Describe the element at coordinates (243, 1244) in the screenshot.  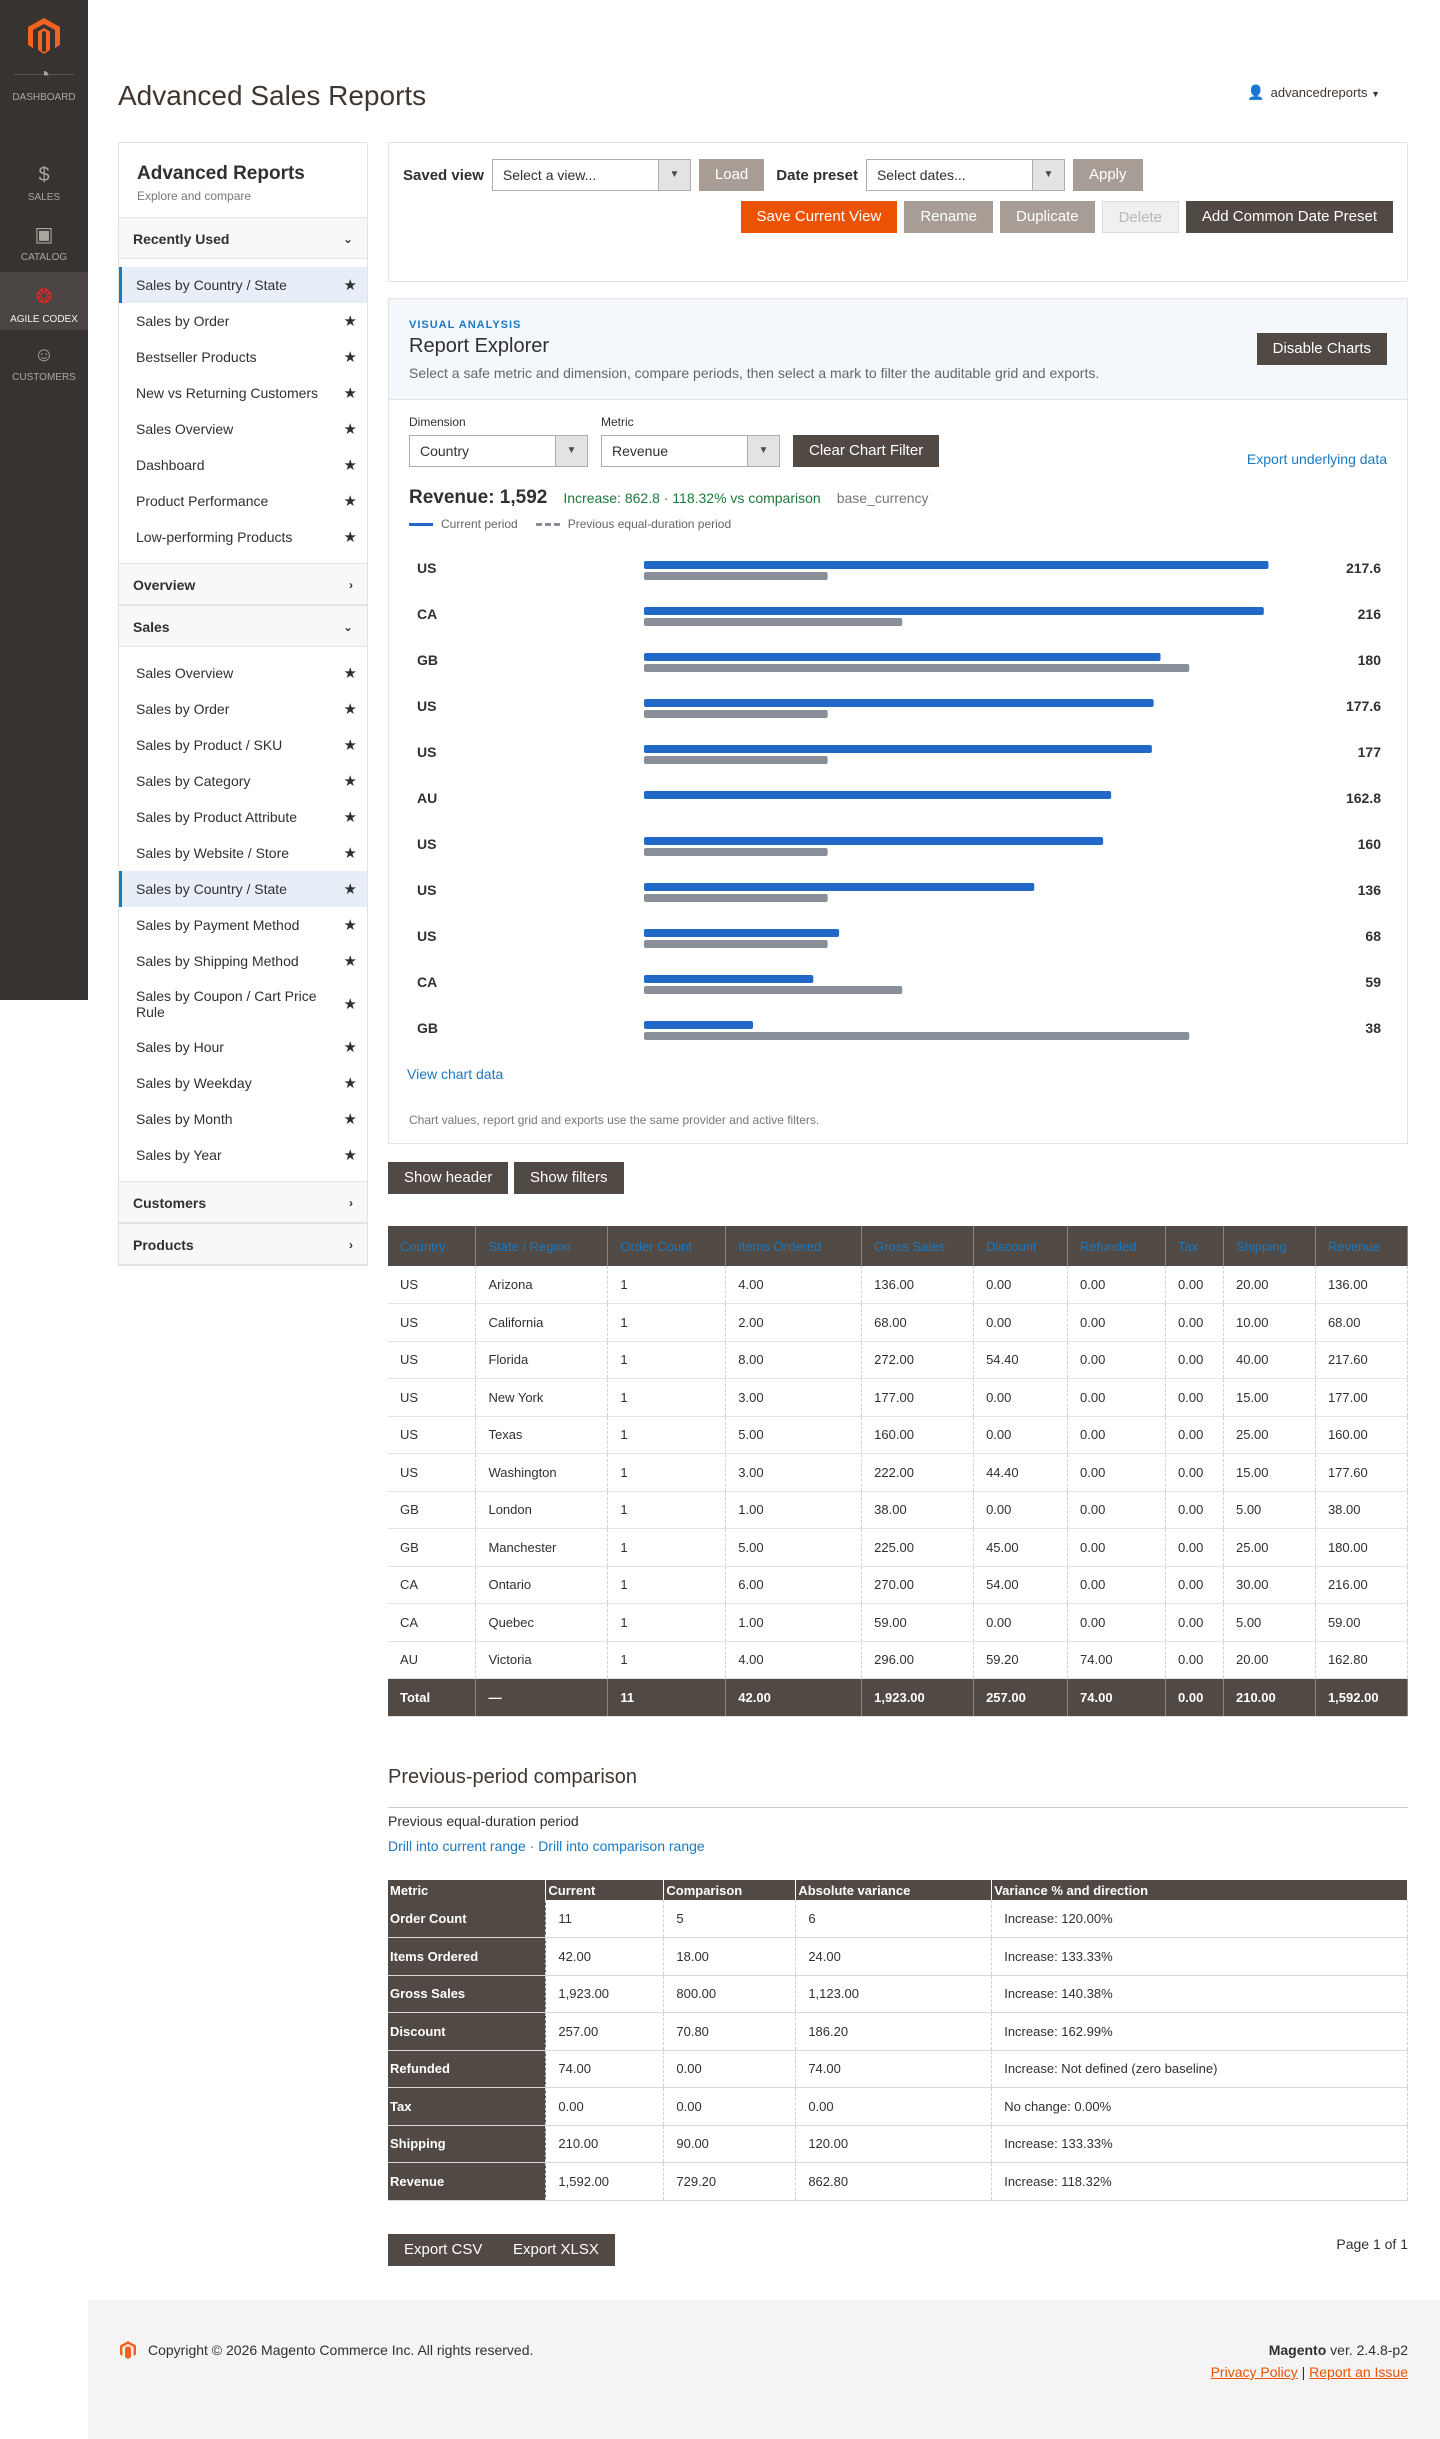
I see `group-products: Products ›` at that location.